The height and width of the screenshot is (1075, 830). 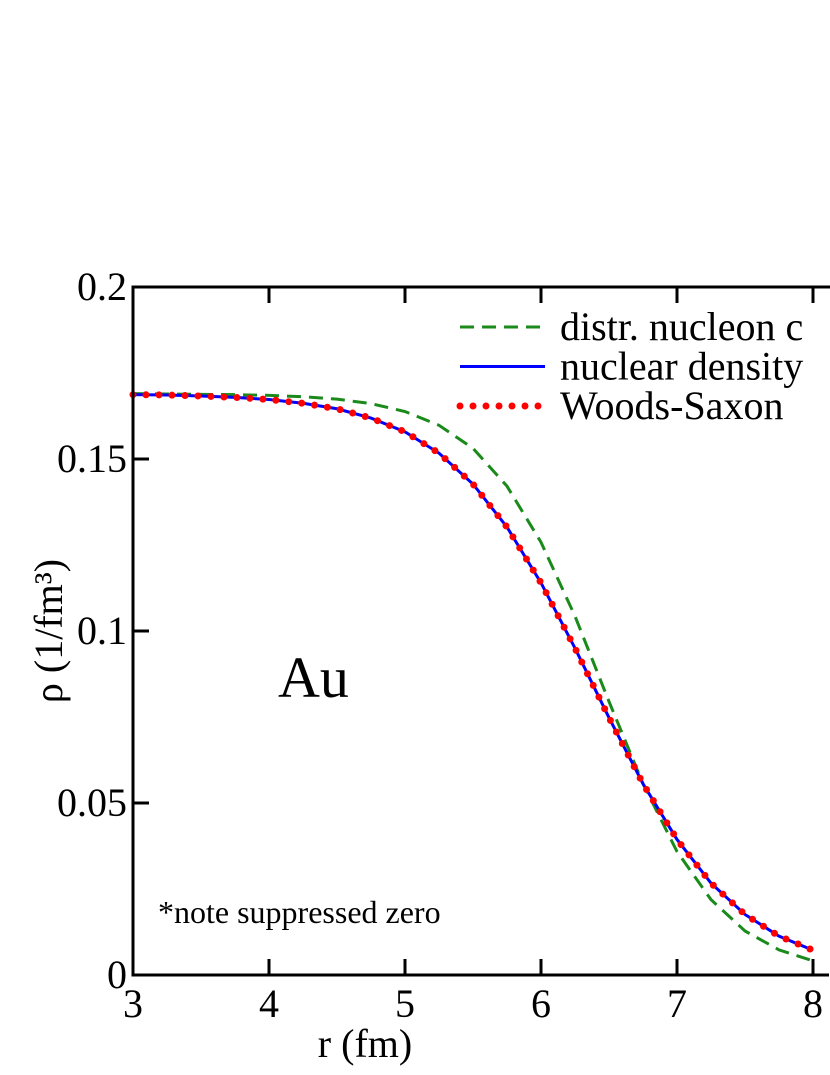 I want to click on x-tick-label: 3, so click(x=133, y=1003).